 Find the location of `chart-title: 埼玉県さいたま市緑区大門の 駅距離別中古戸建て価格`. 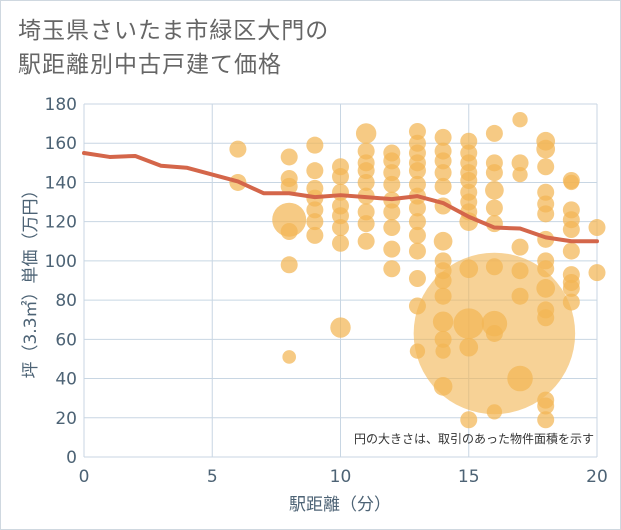

chart-title: 埼玉県さいたま市緑区大門の 駅距離別中古戸建て価格 is located at coordinates (298, 48).